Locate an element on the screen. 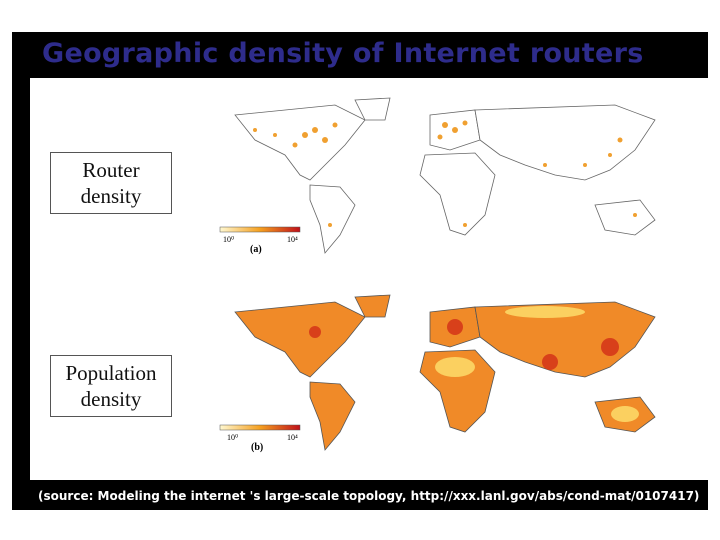  panel-label: Router density is located at coordinates (111, 183).